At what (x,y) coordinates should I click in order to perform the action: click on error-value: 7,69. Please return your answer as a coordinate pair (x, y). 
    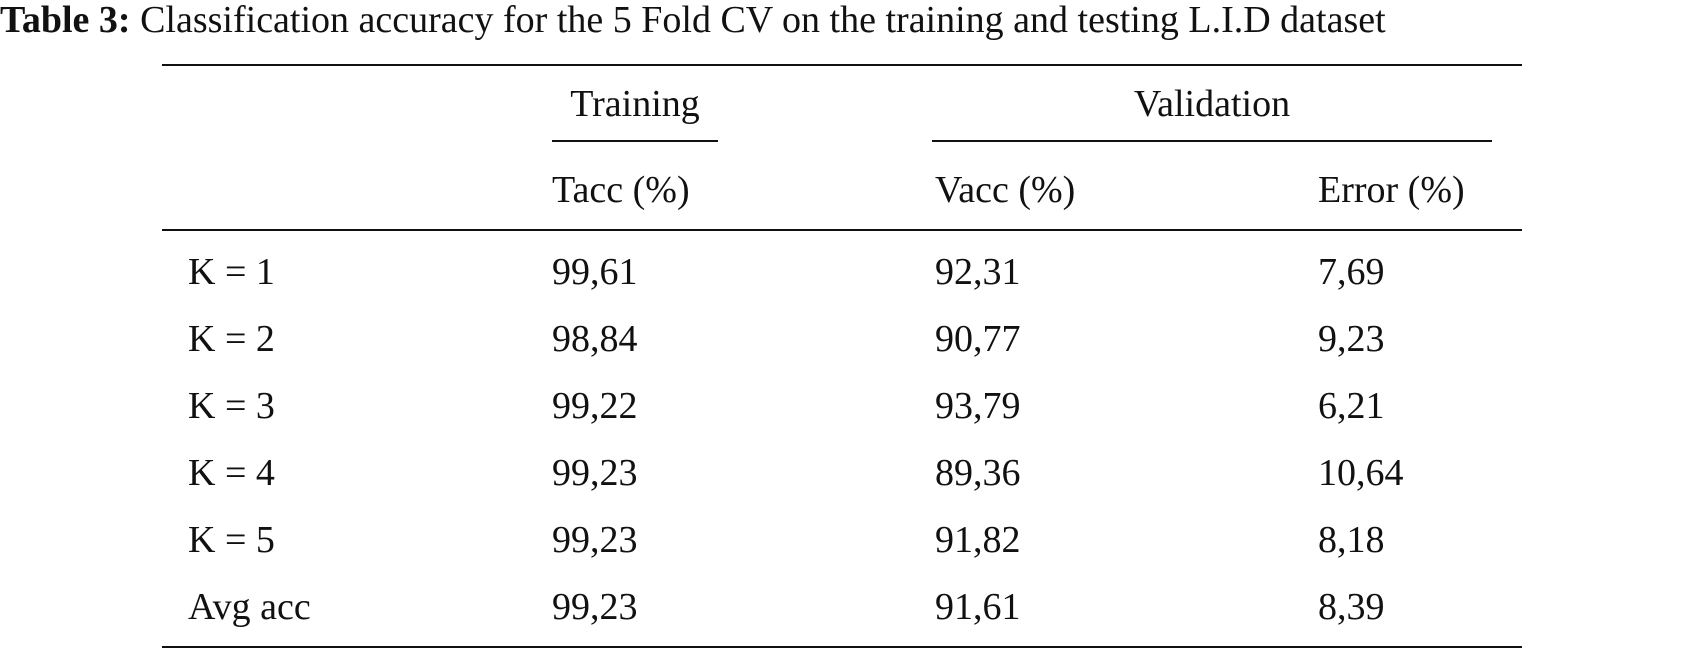
    Looking at the image, I should click on (1351, 272).